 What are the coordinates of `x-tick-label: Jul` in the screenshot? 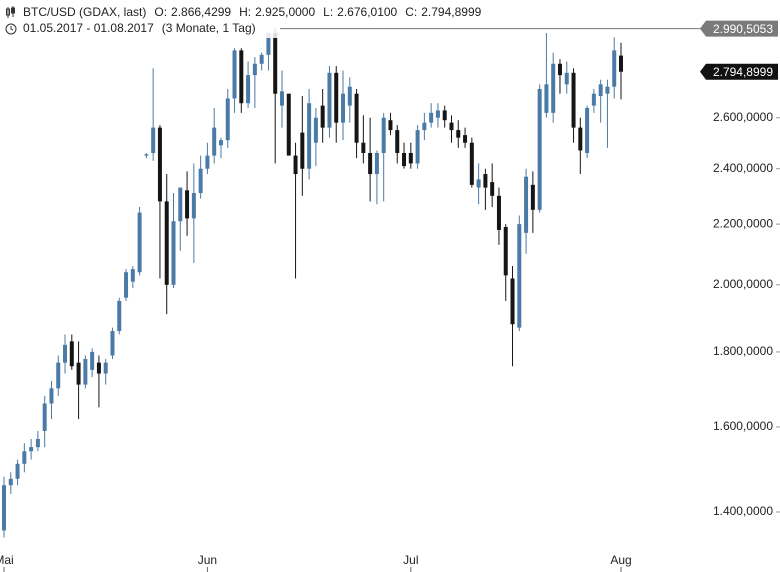 It's located at (410, 560).